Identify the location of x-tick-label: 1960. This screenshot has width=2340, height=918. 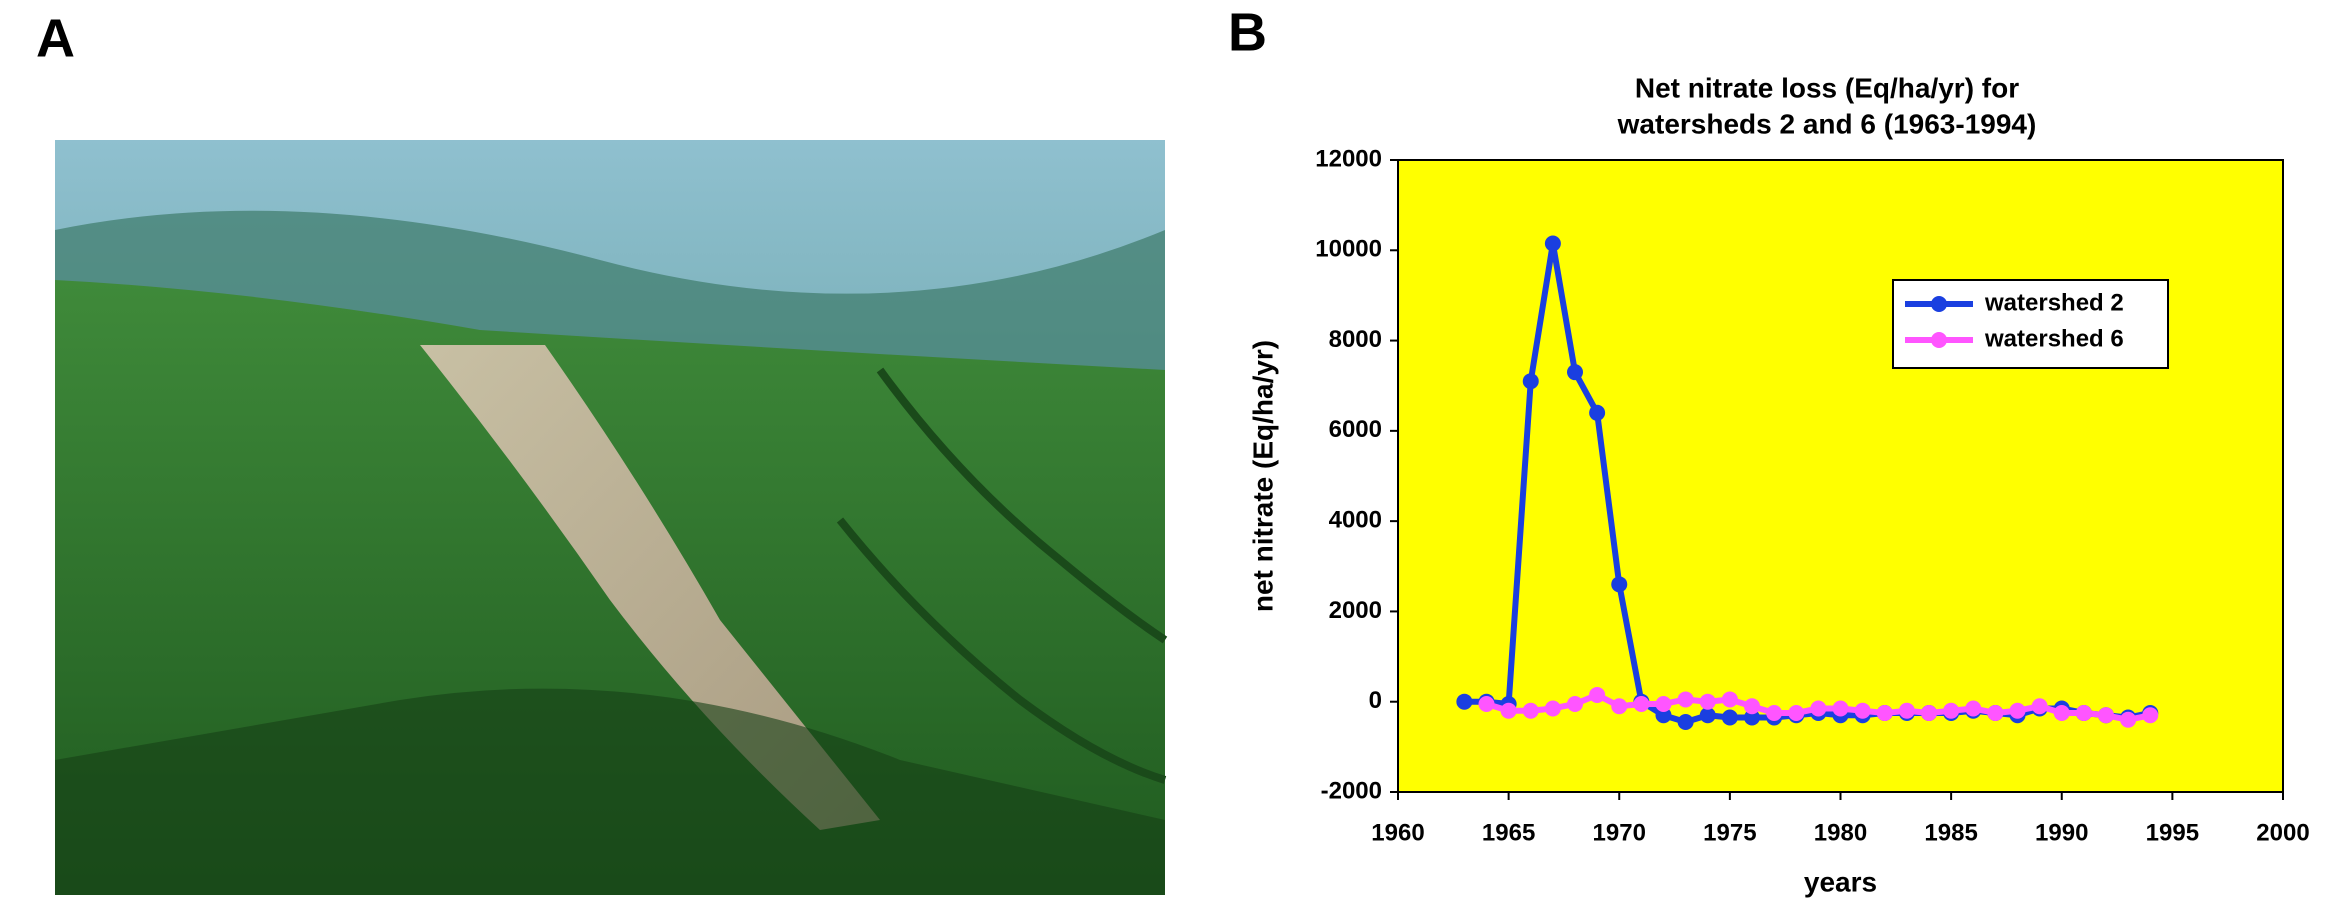
(1397, 832).